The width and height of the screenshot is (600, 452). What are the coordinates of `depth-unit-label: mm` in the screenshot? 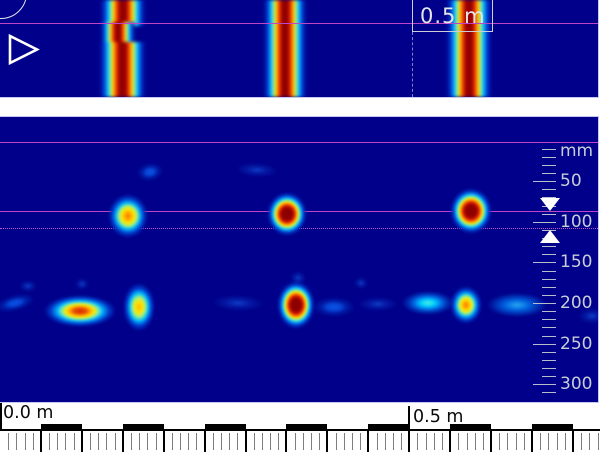 It's located at (577, 151).